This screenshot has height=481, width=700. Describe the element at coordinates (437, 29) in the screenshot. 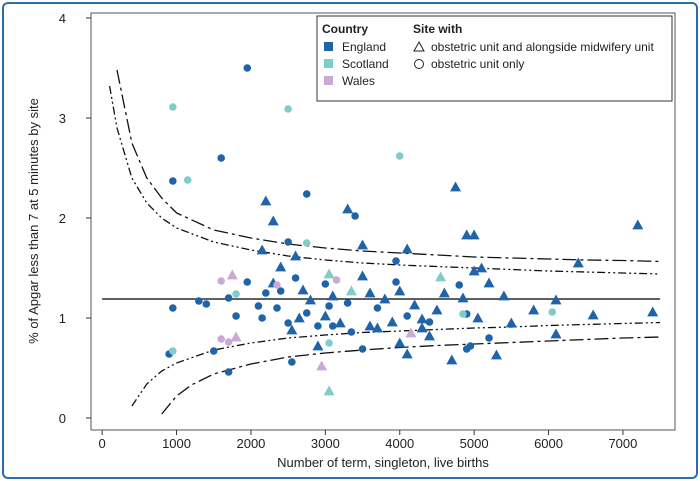

I see `legend-site-title: Site with` at that location.